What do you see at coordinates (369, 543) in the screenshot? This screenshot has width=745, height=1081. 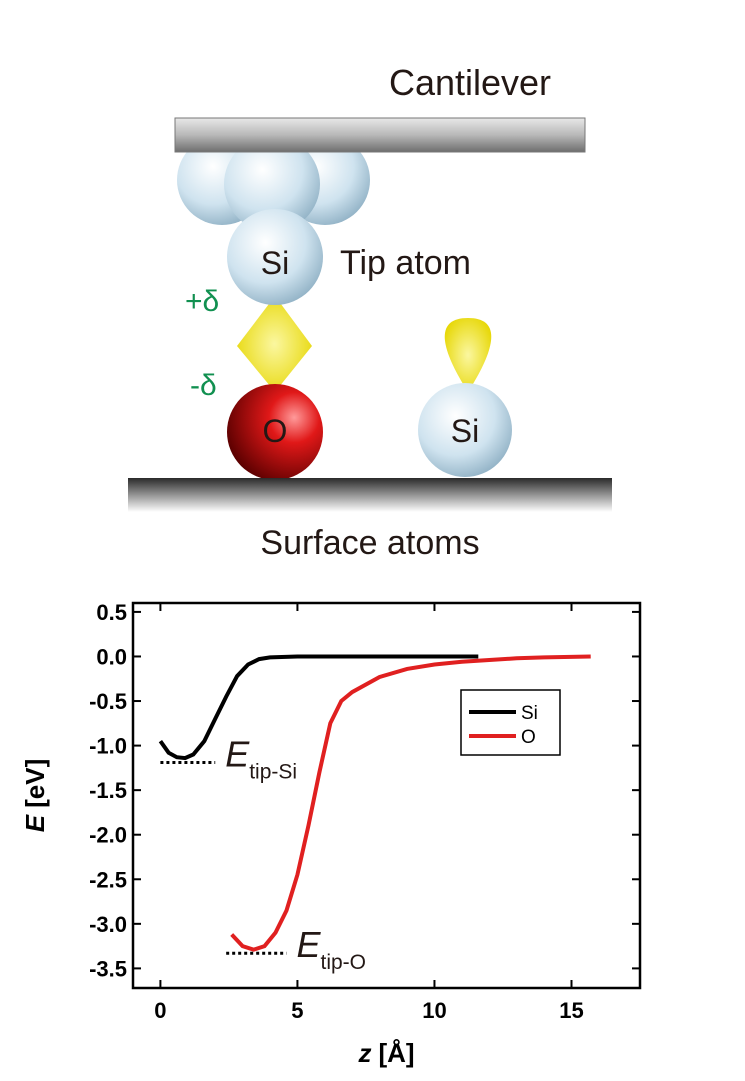 I see `label: Surface atoms` at bounding box center [369, 543].